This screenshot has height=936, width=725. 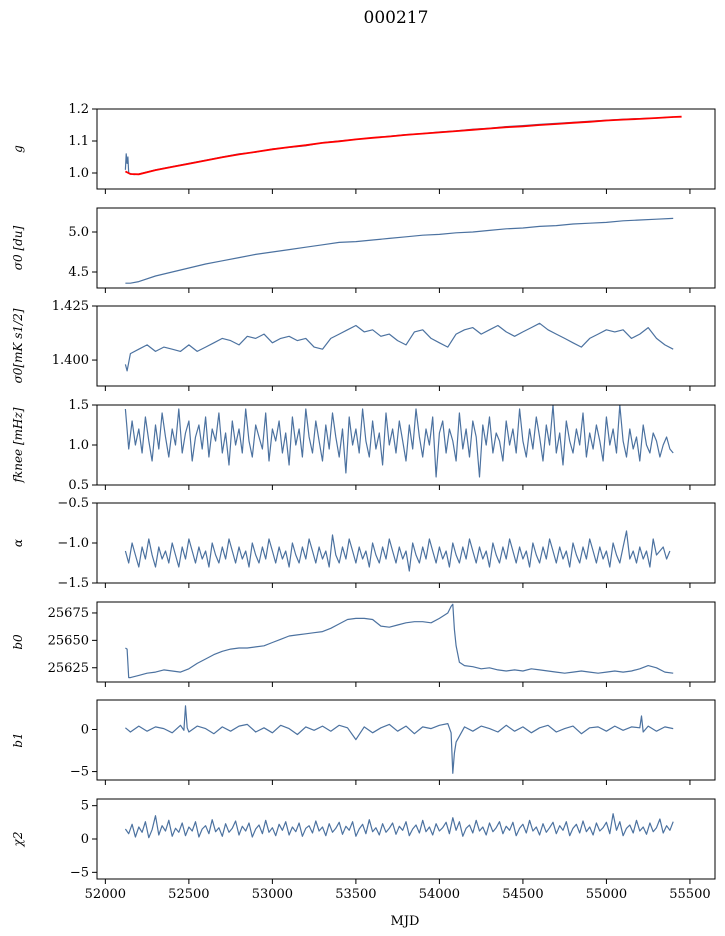 I want to click on x-tick-label: 54000, so click(x=439, y=894).